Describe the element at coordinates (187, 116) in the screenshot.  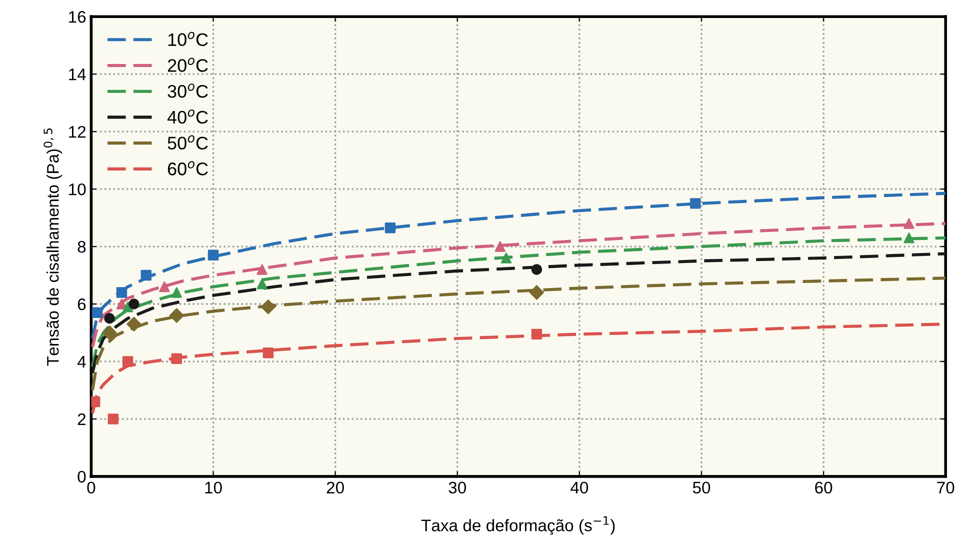
I see `legend-label: 40$^{o}$C` at that location.